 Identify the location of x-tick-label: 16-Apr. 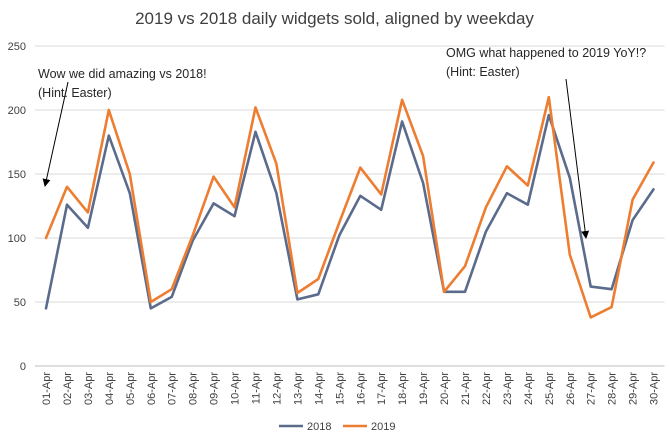
(361, 388).